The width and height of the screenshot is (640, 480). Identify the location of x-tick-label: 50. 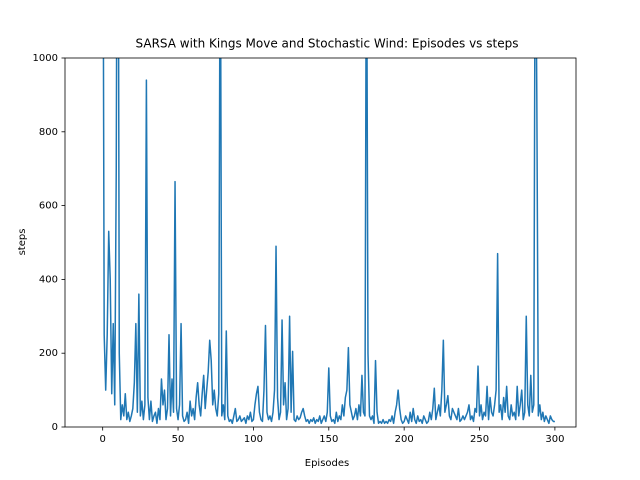
(178, 439).